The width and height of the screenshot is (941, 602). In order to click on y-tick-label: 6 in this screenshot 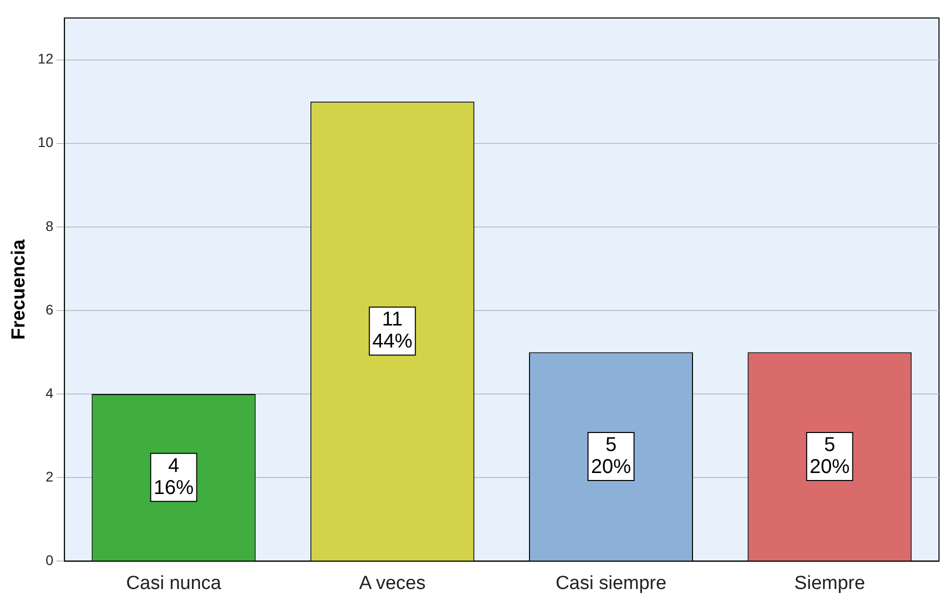, I will do `click(50, 309)`.